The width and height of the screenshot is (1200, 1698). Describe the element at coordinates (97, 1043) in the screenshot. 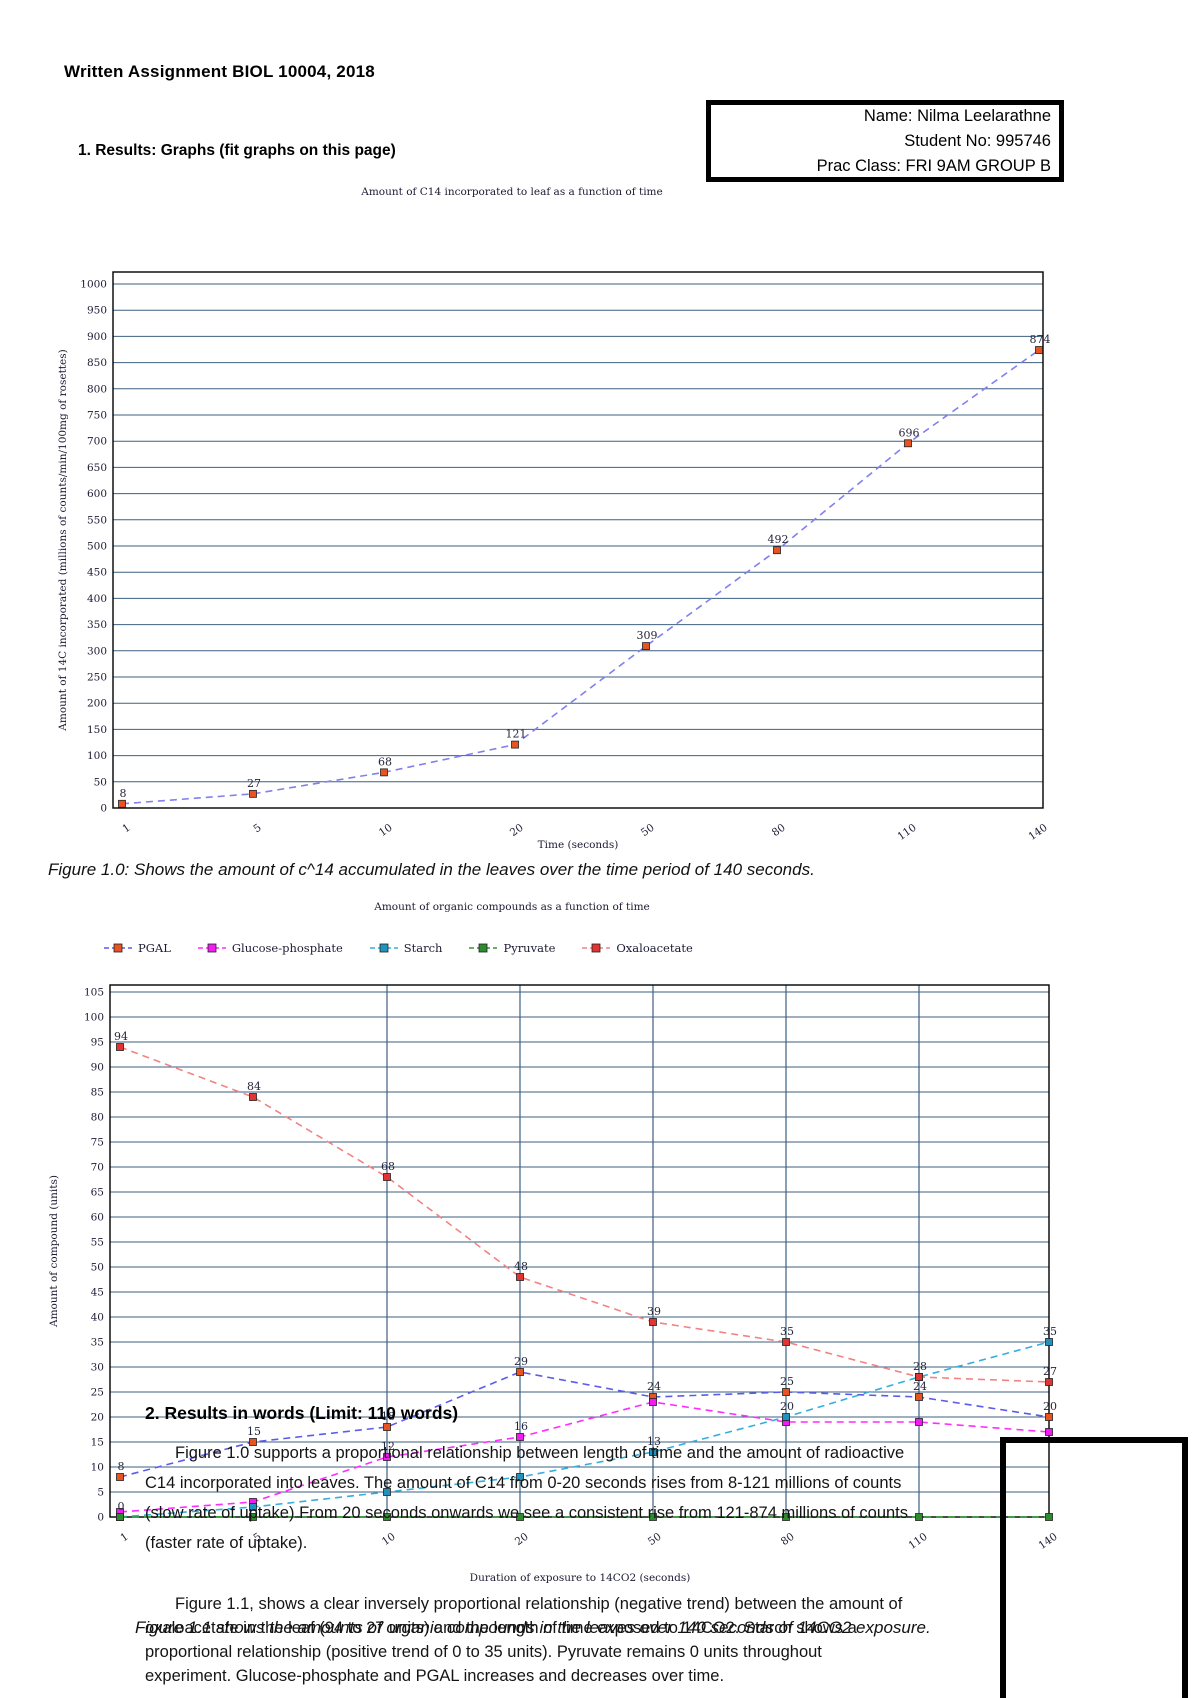

I see `y-tick-label: 95` at that location.